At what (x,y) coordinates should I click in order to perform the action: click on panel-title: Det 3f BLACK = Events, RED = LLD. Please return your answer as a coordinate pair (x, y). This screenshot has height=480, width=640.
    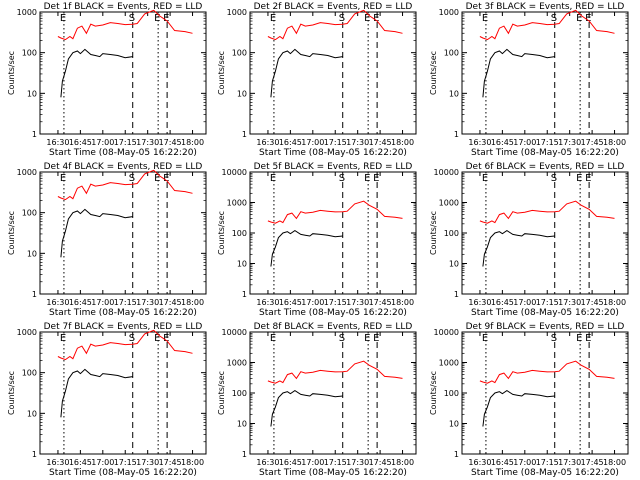
    Looking at the image, I should click on (545, 7).